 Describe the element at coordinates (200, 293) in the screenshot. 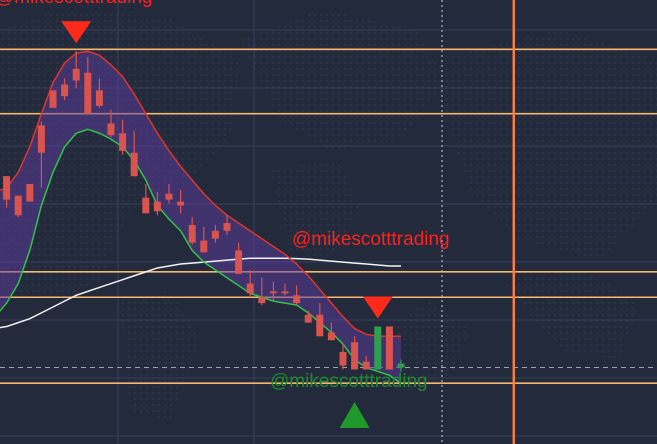

I see `moving-average-line` at that location.